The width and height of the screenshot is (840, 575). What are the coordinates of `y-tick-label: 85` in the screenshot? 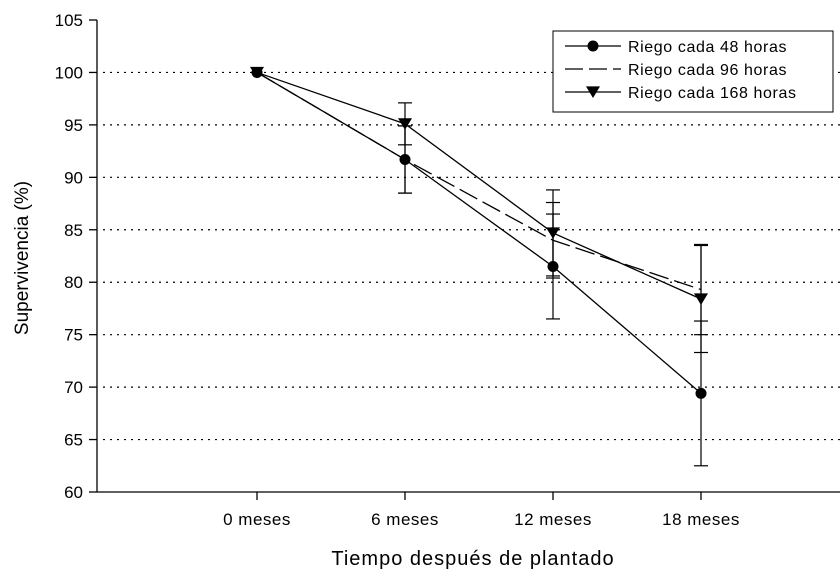 It's located at (73, 230).